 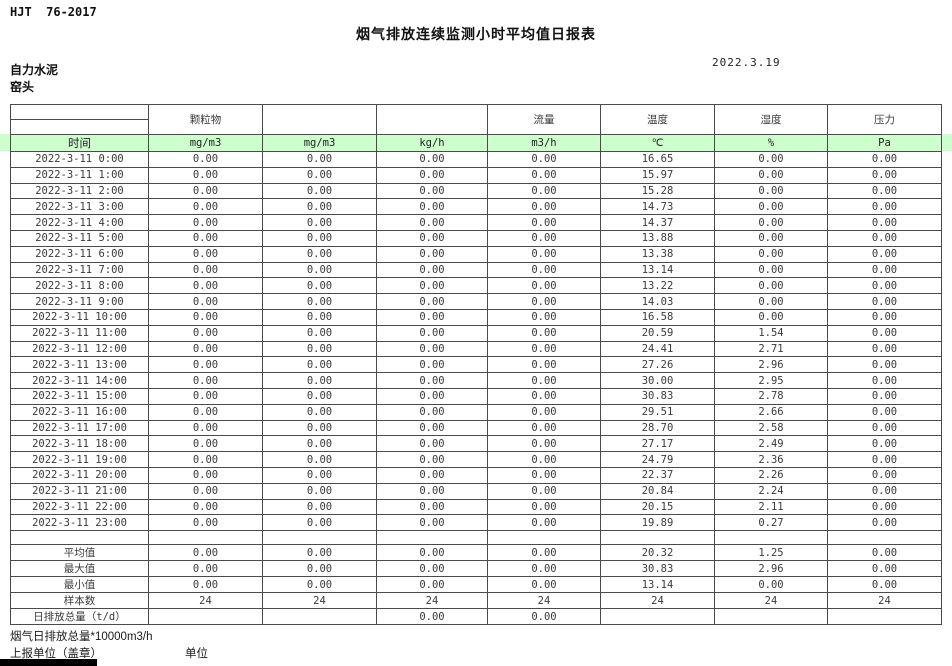 I want to click on time-cell: 2022-3-11 11:00, so click(x=79, y=333).